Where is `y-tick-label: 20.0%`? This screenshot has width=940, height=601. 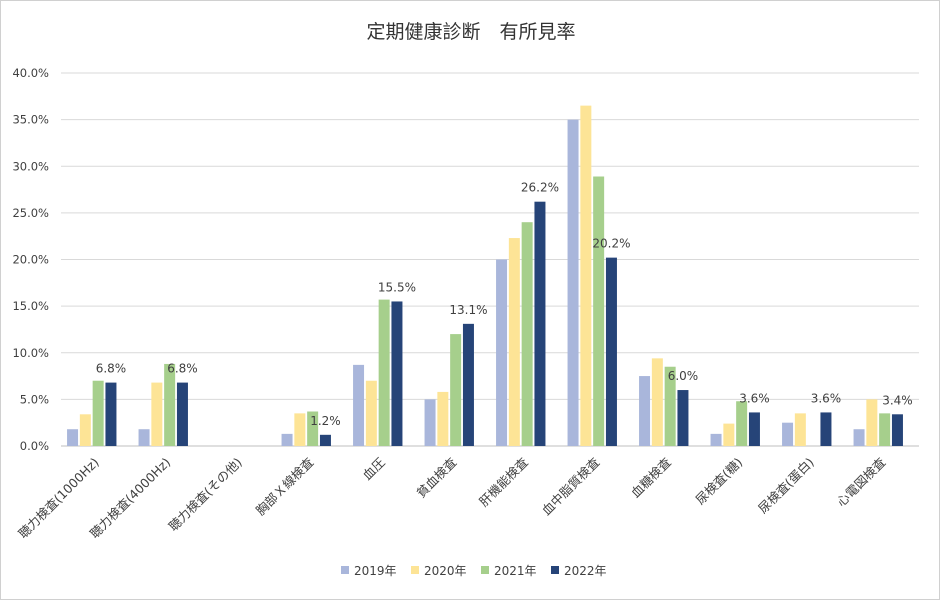
y-tick-label: 20.0% is located at coordinates (30, 260).